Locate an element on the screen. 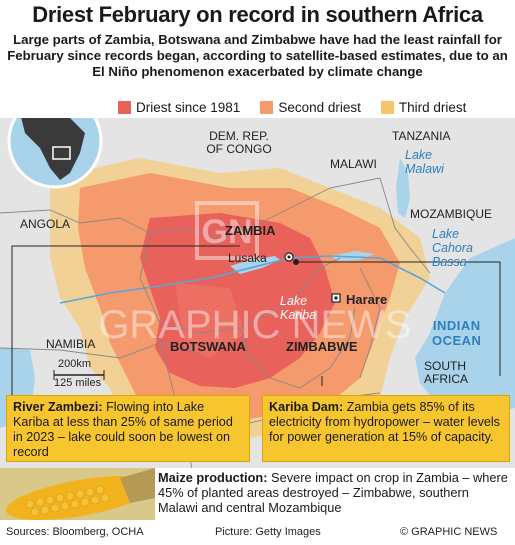 Image resolution: width=515 pixels, height=545 pixels. label-mozambique: MOZAMBIQUE is located at coordinates (451, 214).